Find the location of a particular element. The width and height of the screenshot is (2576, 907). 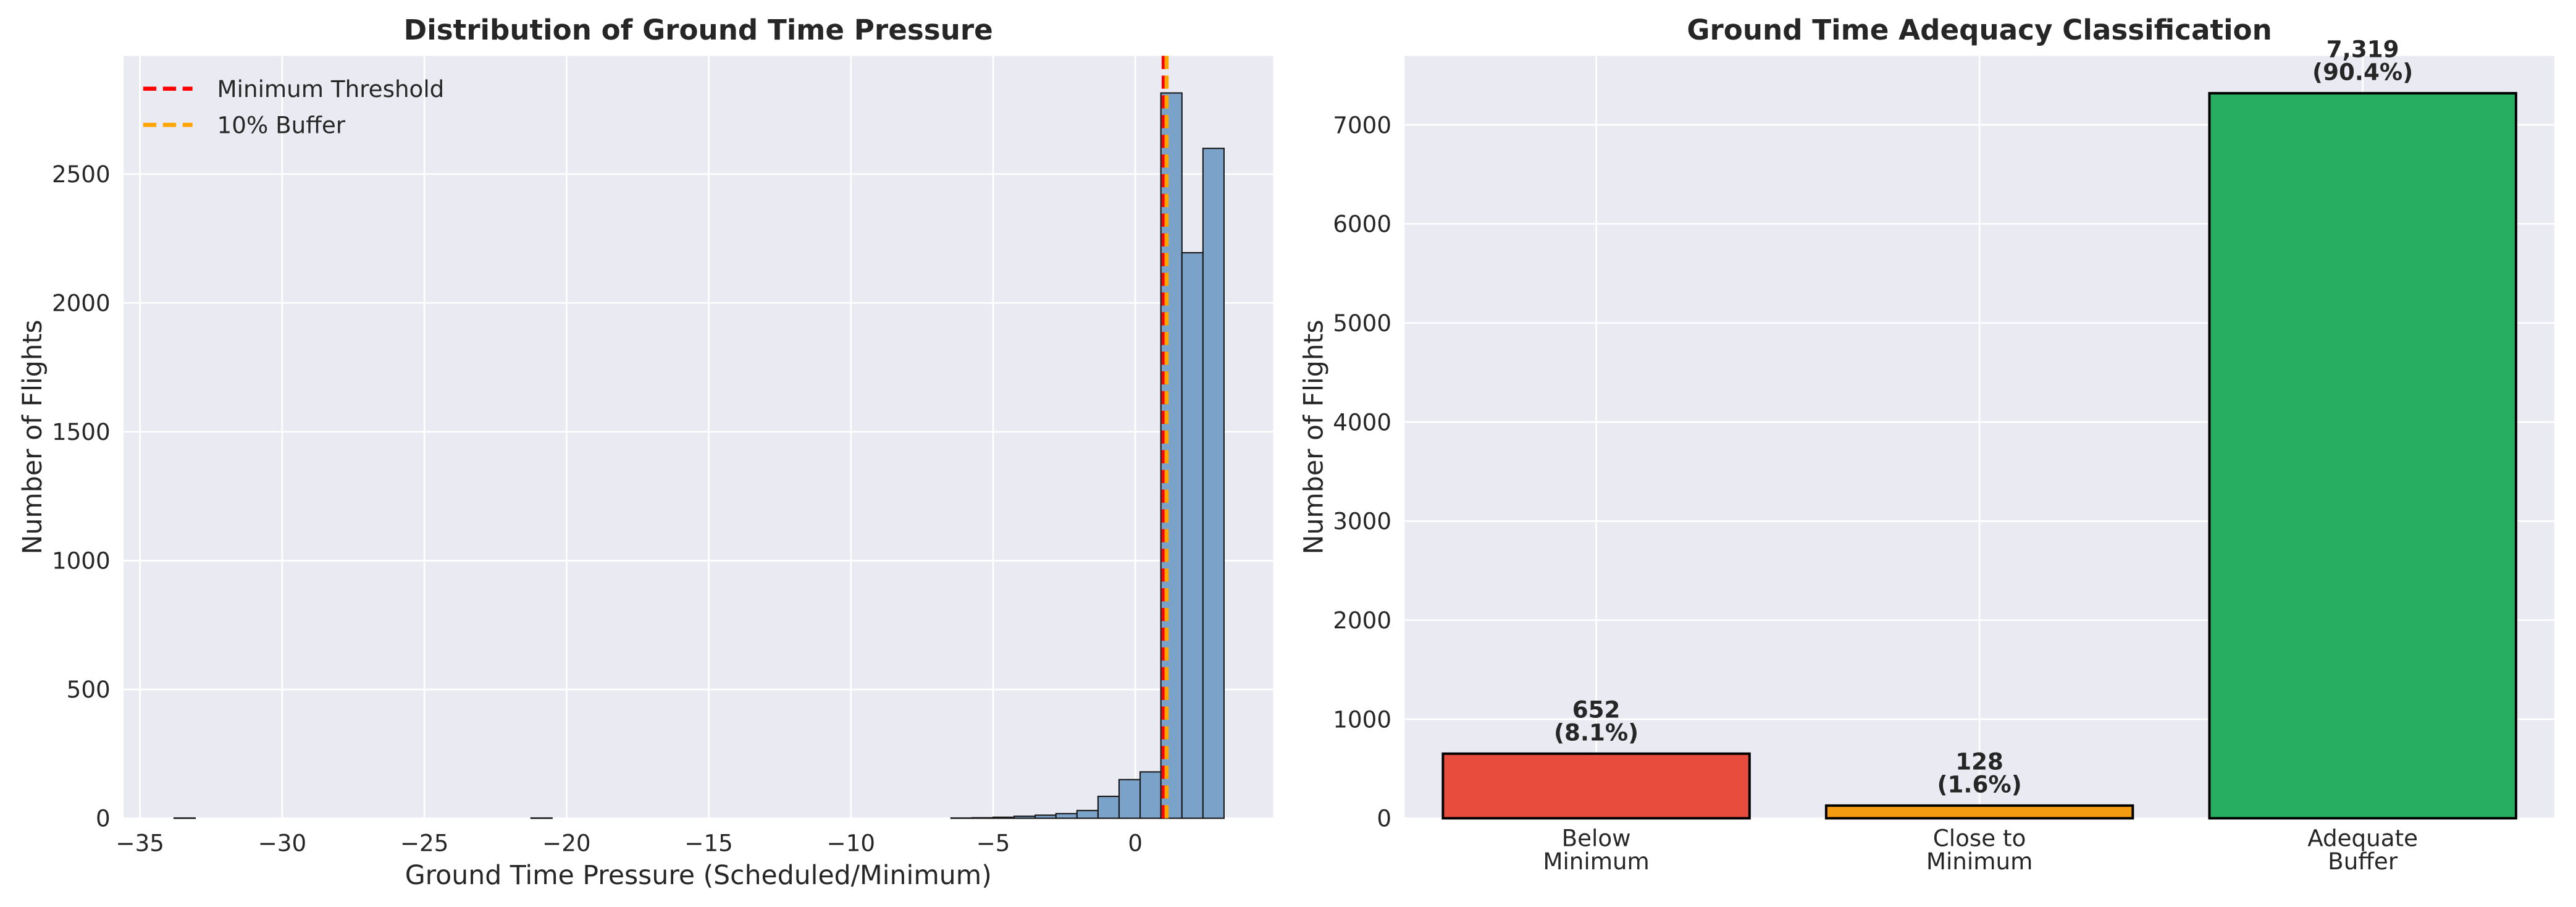

legend-label: 10% Buffer is located at coordinates (281, 124).